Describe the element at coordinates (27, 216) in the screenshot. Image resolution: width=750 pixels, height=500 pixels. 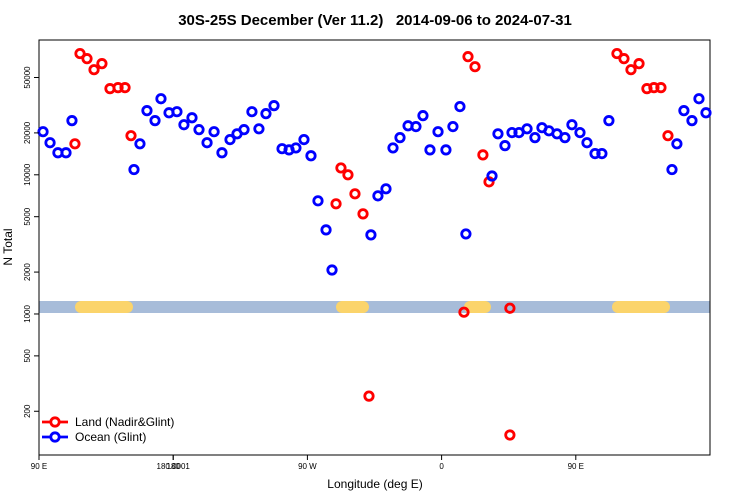
I see `y-tick-label: 5000` at that location.